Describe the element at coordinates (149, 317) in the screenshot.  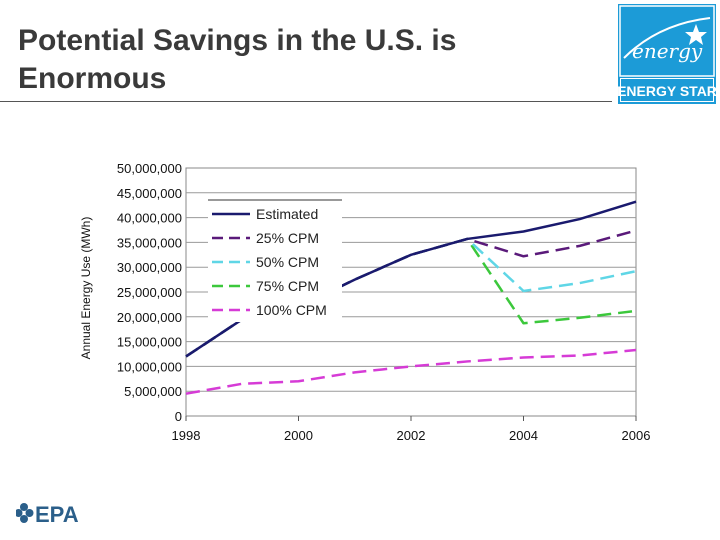
I see `y-tick-label: 20,000,000` at that location.